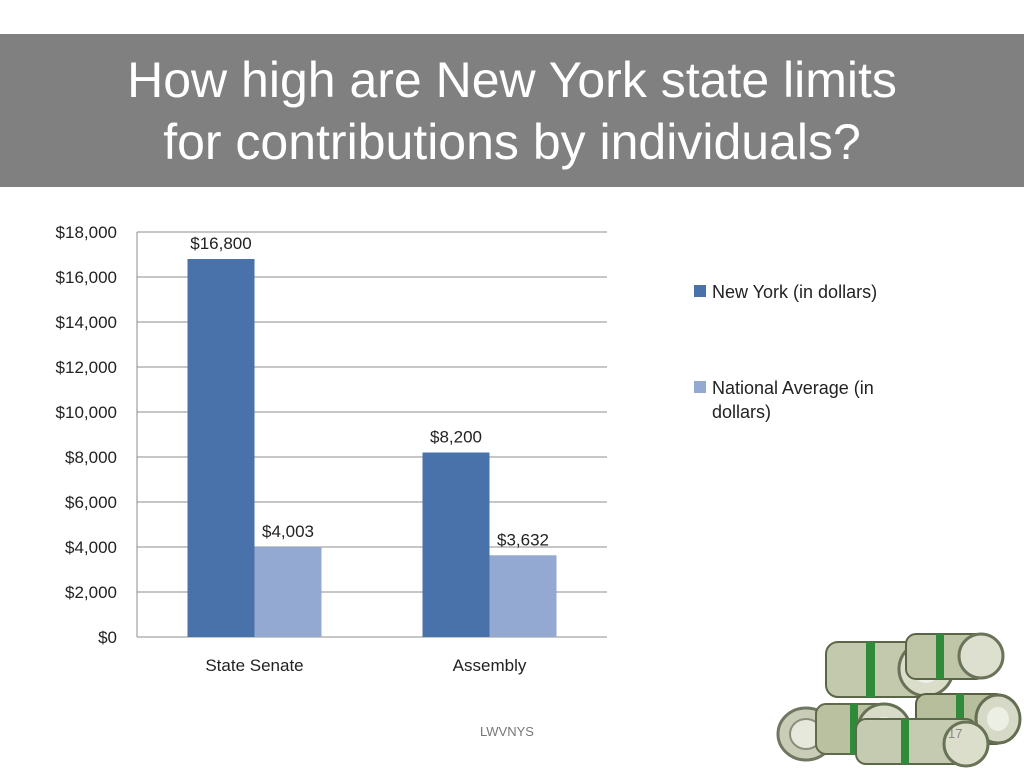 This screenshot has height=768, width=1024. I want to click on y-tick-label-10000: $10,000, so click(86, 412).